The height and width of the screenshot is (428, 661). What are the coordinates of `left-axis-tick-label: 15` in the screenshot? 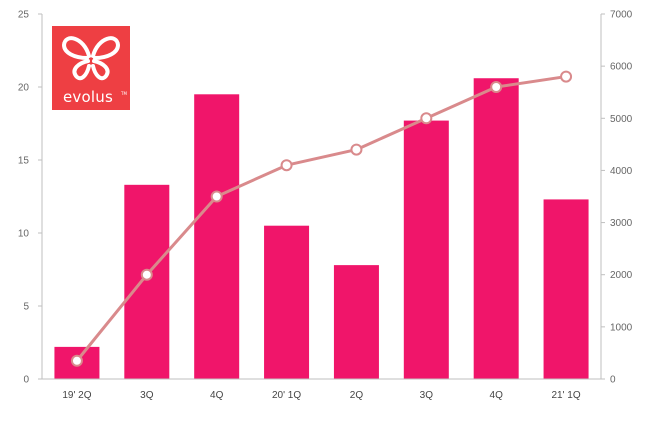 It's located at (24, 161).